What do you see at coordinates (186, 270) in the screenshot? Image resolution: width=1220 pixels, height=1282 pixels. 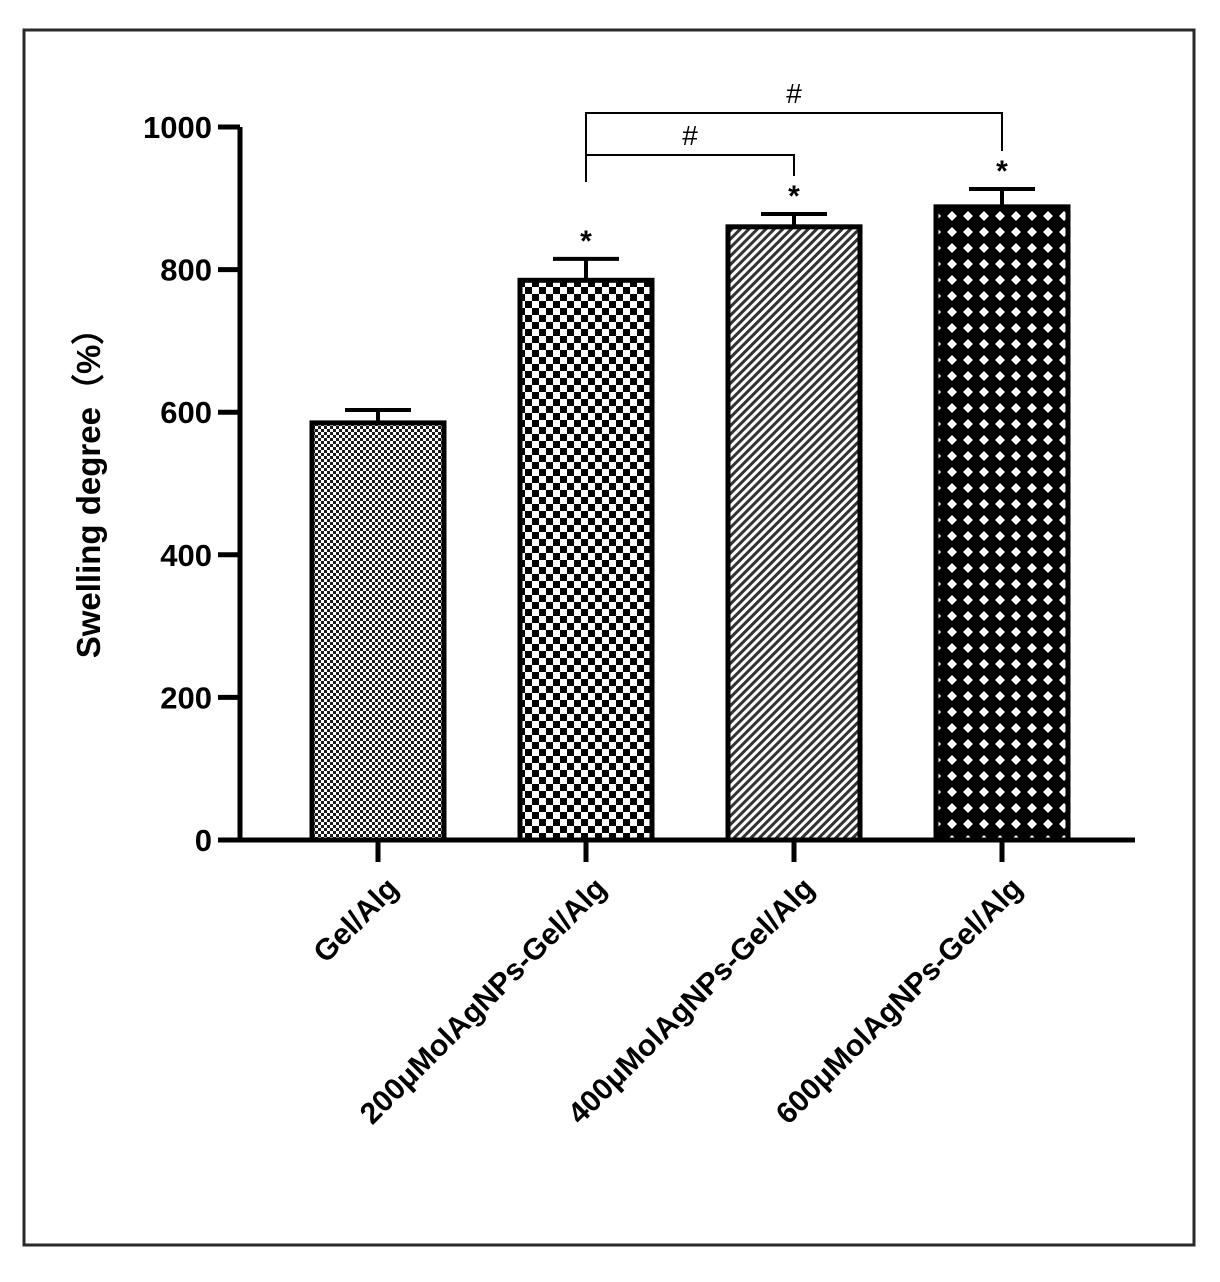 I see `y-tick-label-800: 800` at bounding box center [186, 270].